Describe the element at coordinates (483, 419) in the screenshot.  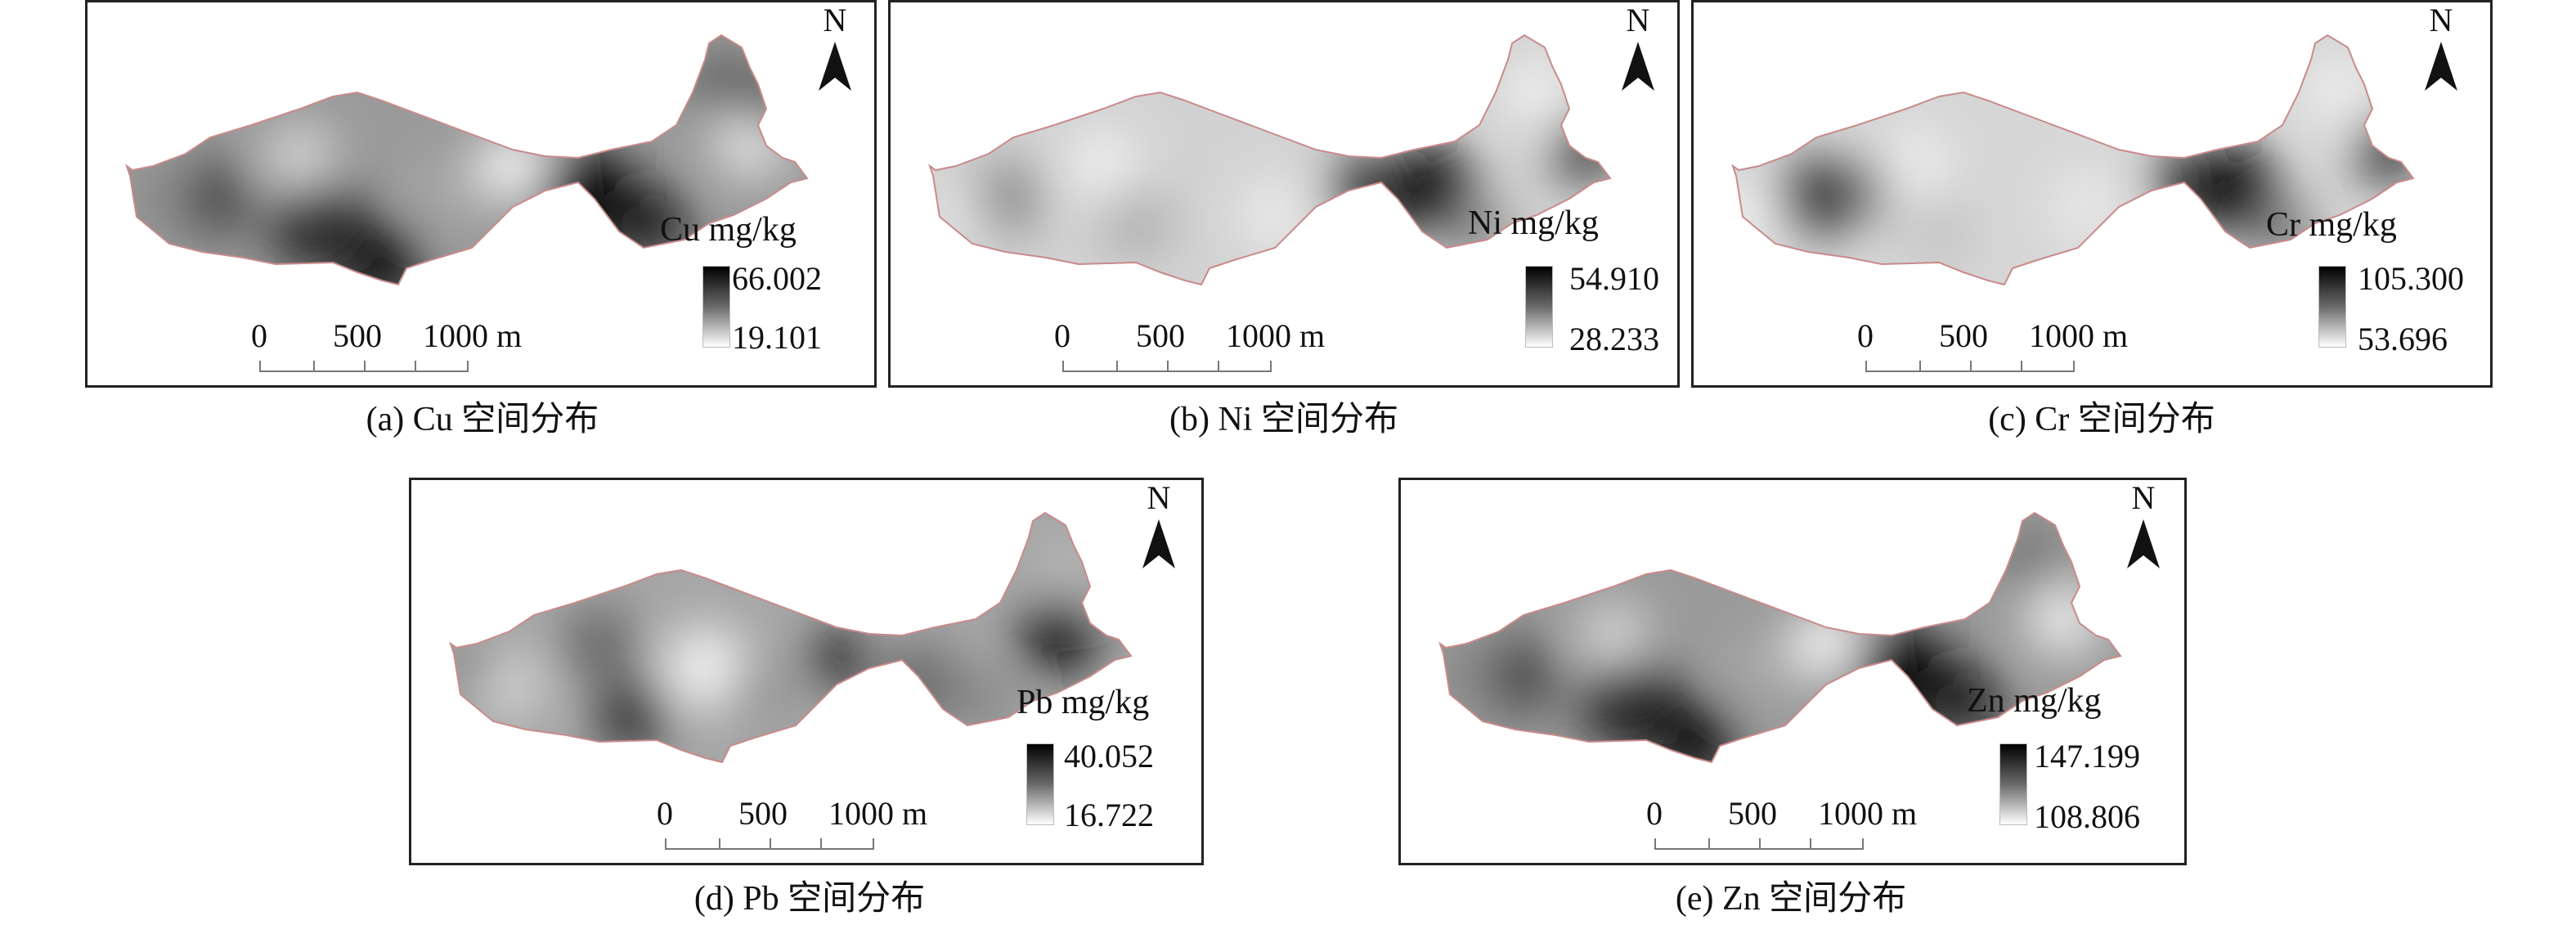
I see `caption-a: (a) Cu 空间分布` at that location.